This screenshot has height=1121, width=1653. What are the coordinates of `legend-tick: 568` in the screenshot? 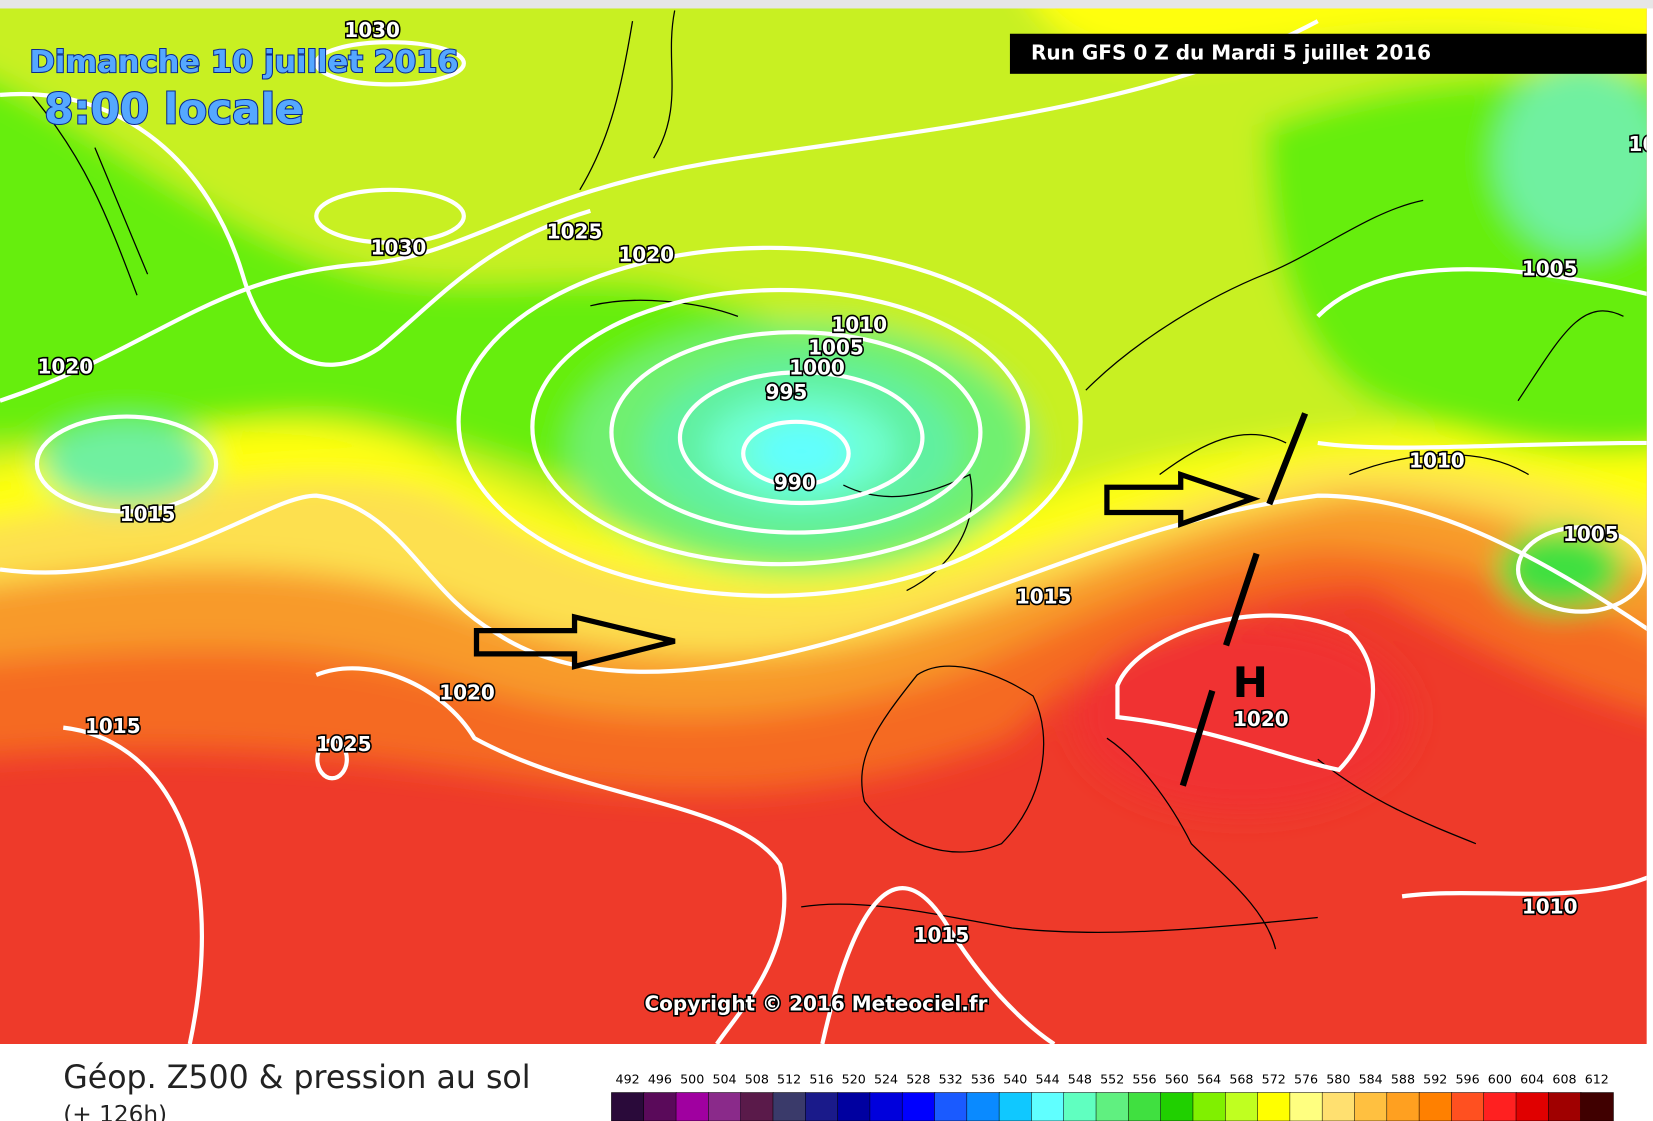 It's located at (1241, 1078).